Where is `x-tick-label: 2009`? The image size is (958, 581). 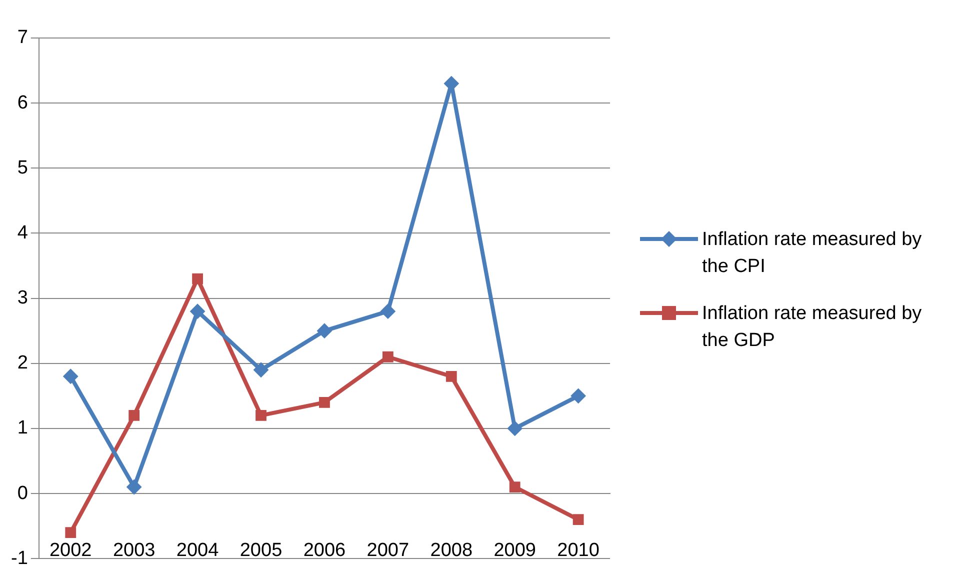
x-tick-label: 2009 is located at coordinates (515, 551).